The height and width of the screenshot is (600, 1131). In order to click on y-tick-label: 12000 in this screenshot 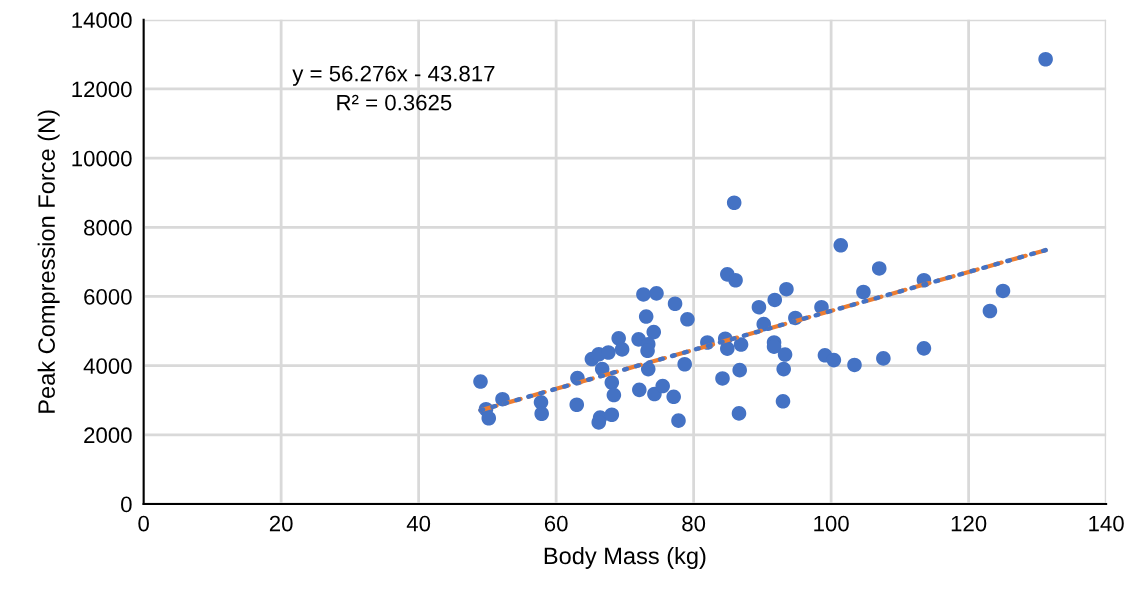, I will do `click(102, 89)`.